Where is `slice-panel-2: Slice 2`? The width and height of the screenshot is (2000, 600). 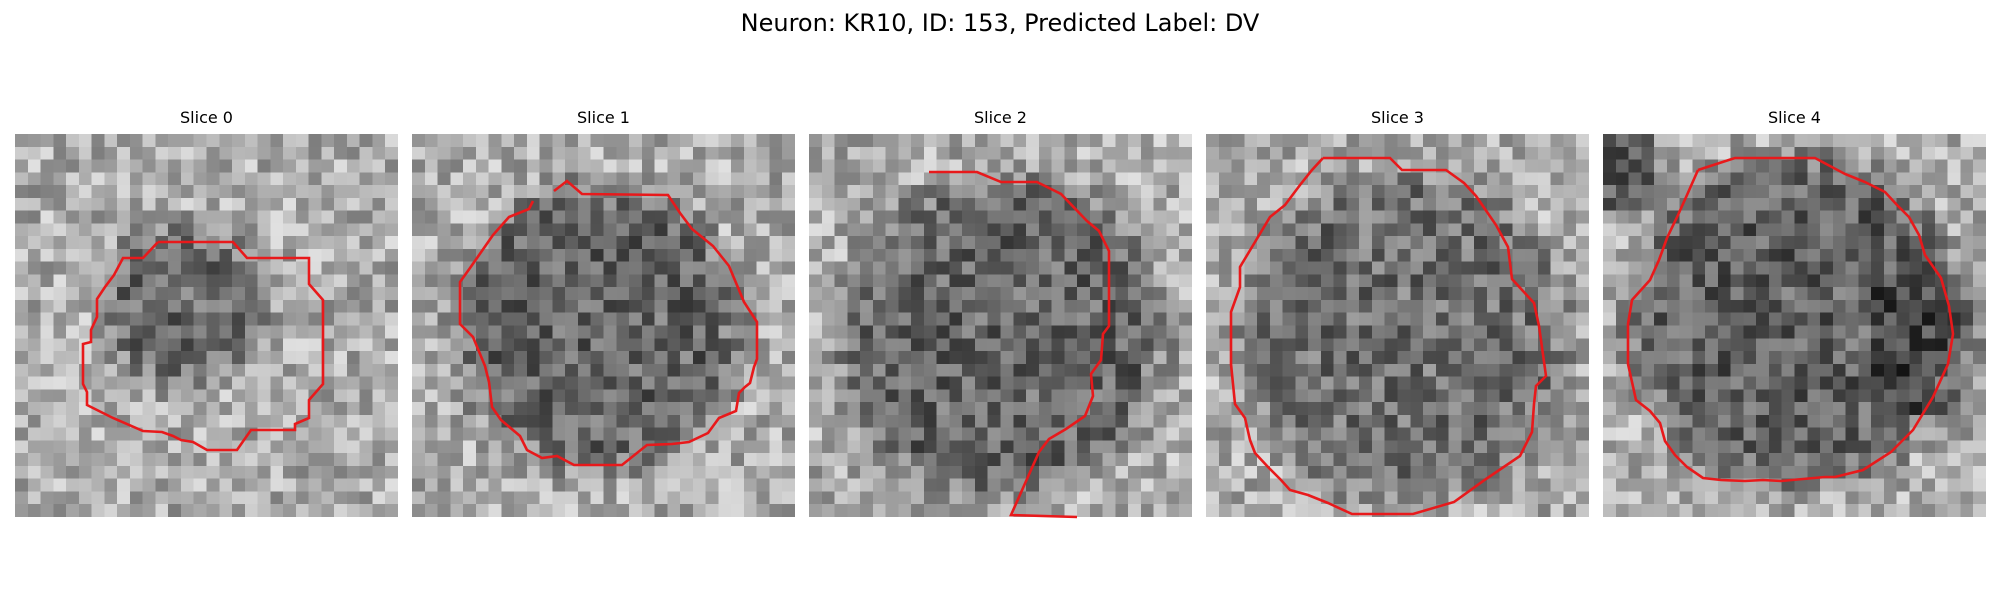
slice-panel-2: Slice 2 is located at coordinates (1000, 313).